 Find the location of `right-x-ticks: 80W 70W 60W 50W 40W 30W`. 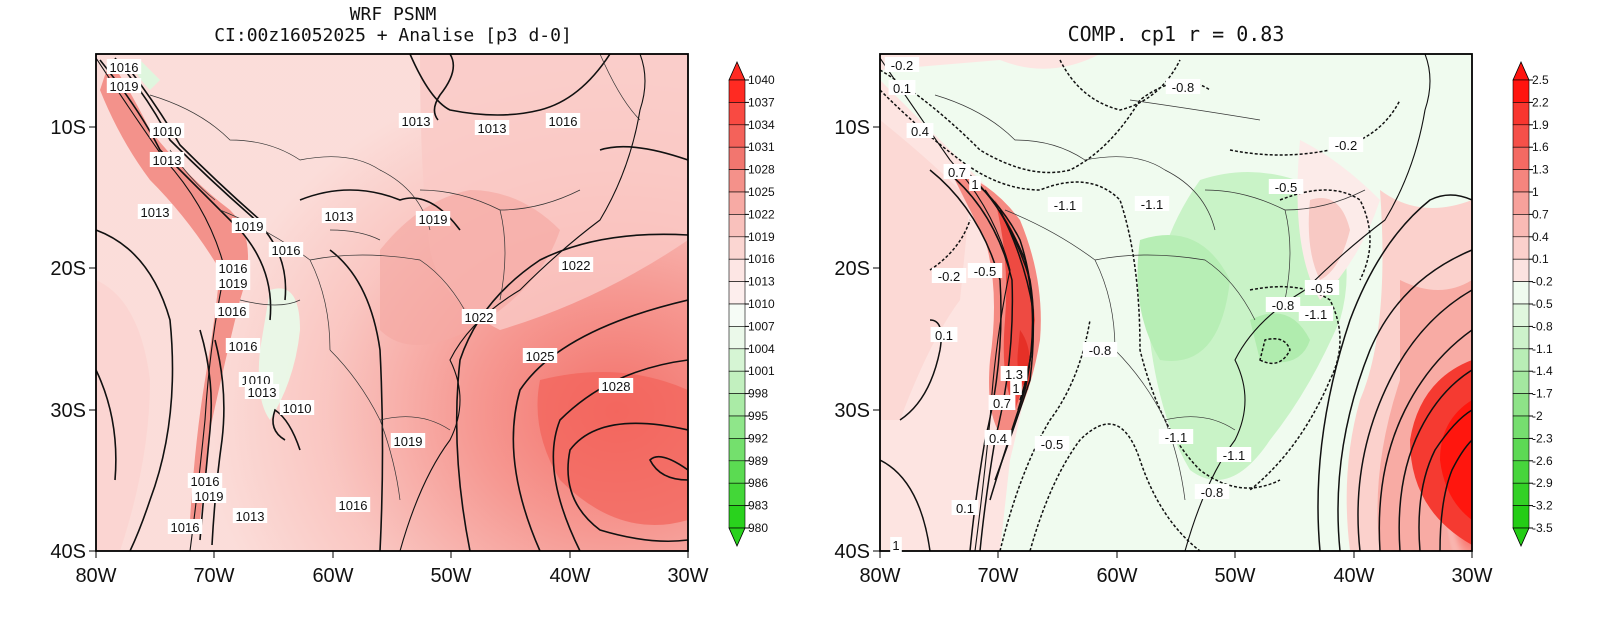

right-x-ticks: 80W 70W 60W 50W 40W 30W is located at coordinates (1176, 569).